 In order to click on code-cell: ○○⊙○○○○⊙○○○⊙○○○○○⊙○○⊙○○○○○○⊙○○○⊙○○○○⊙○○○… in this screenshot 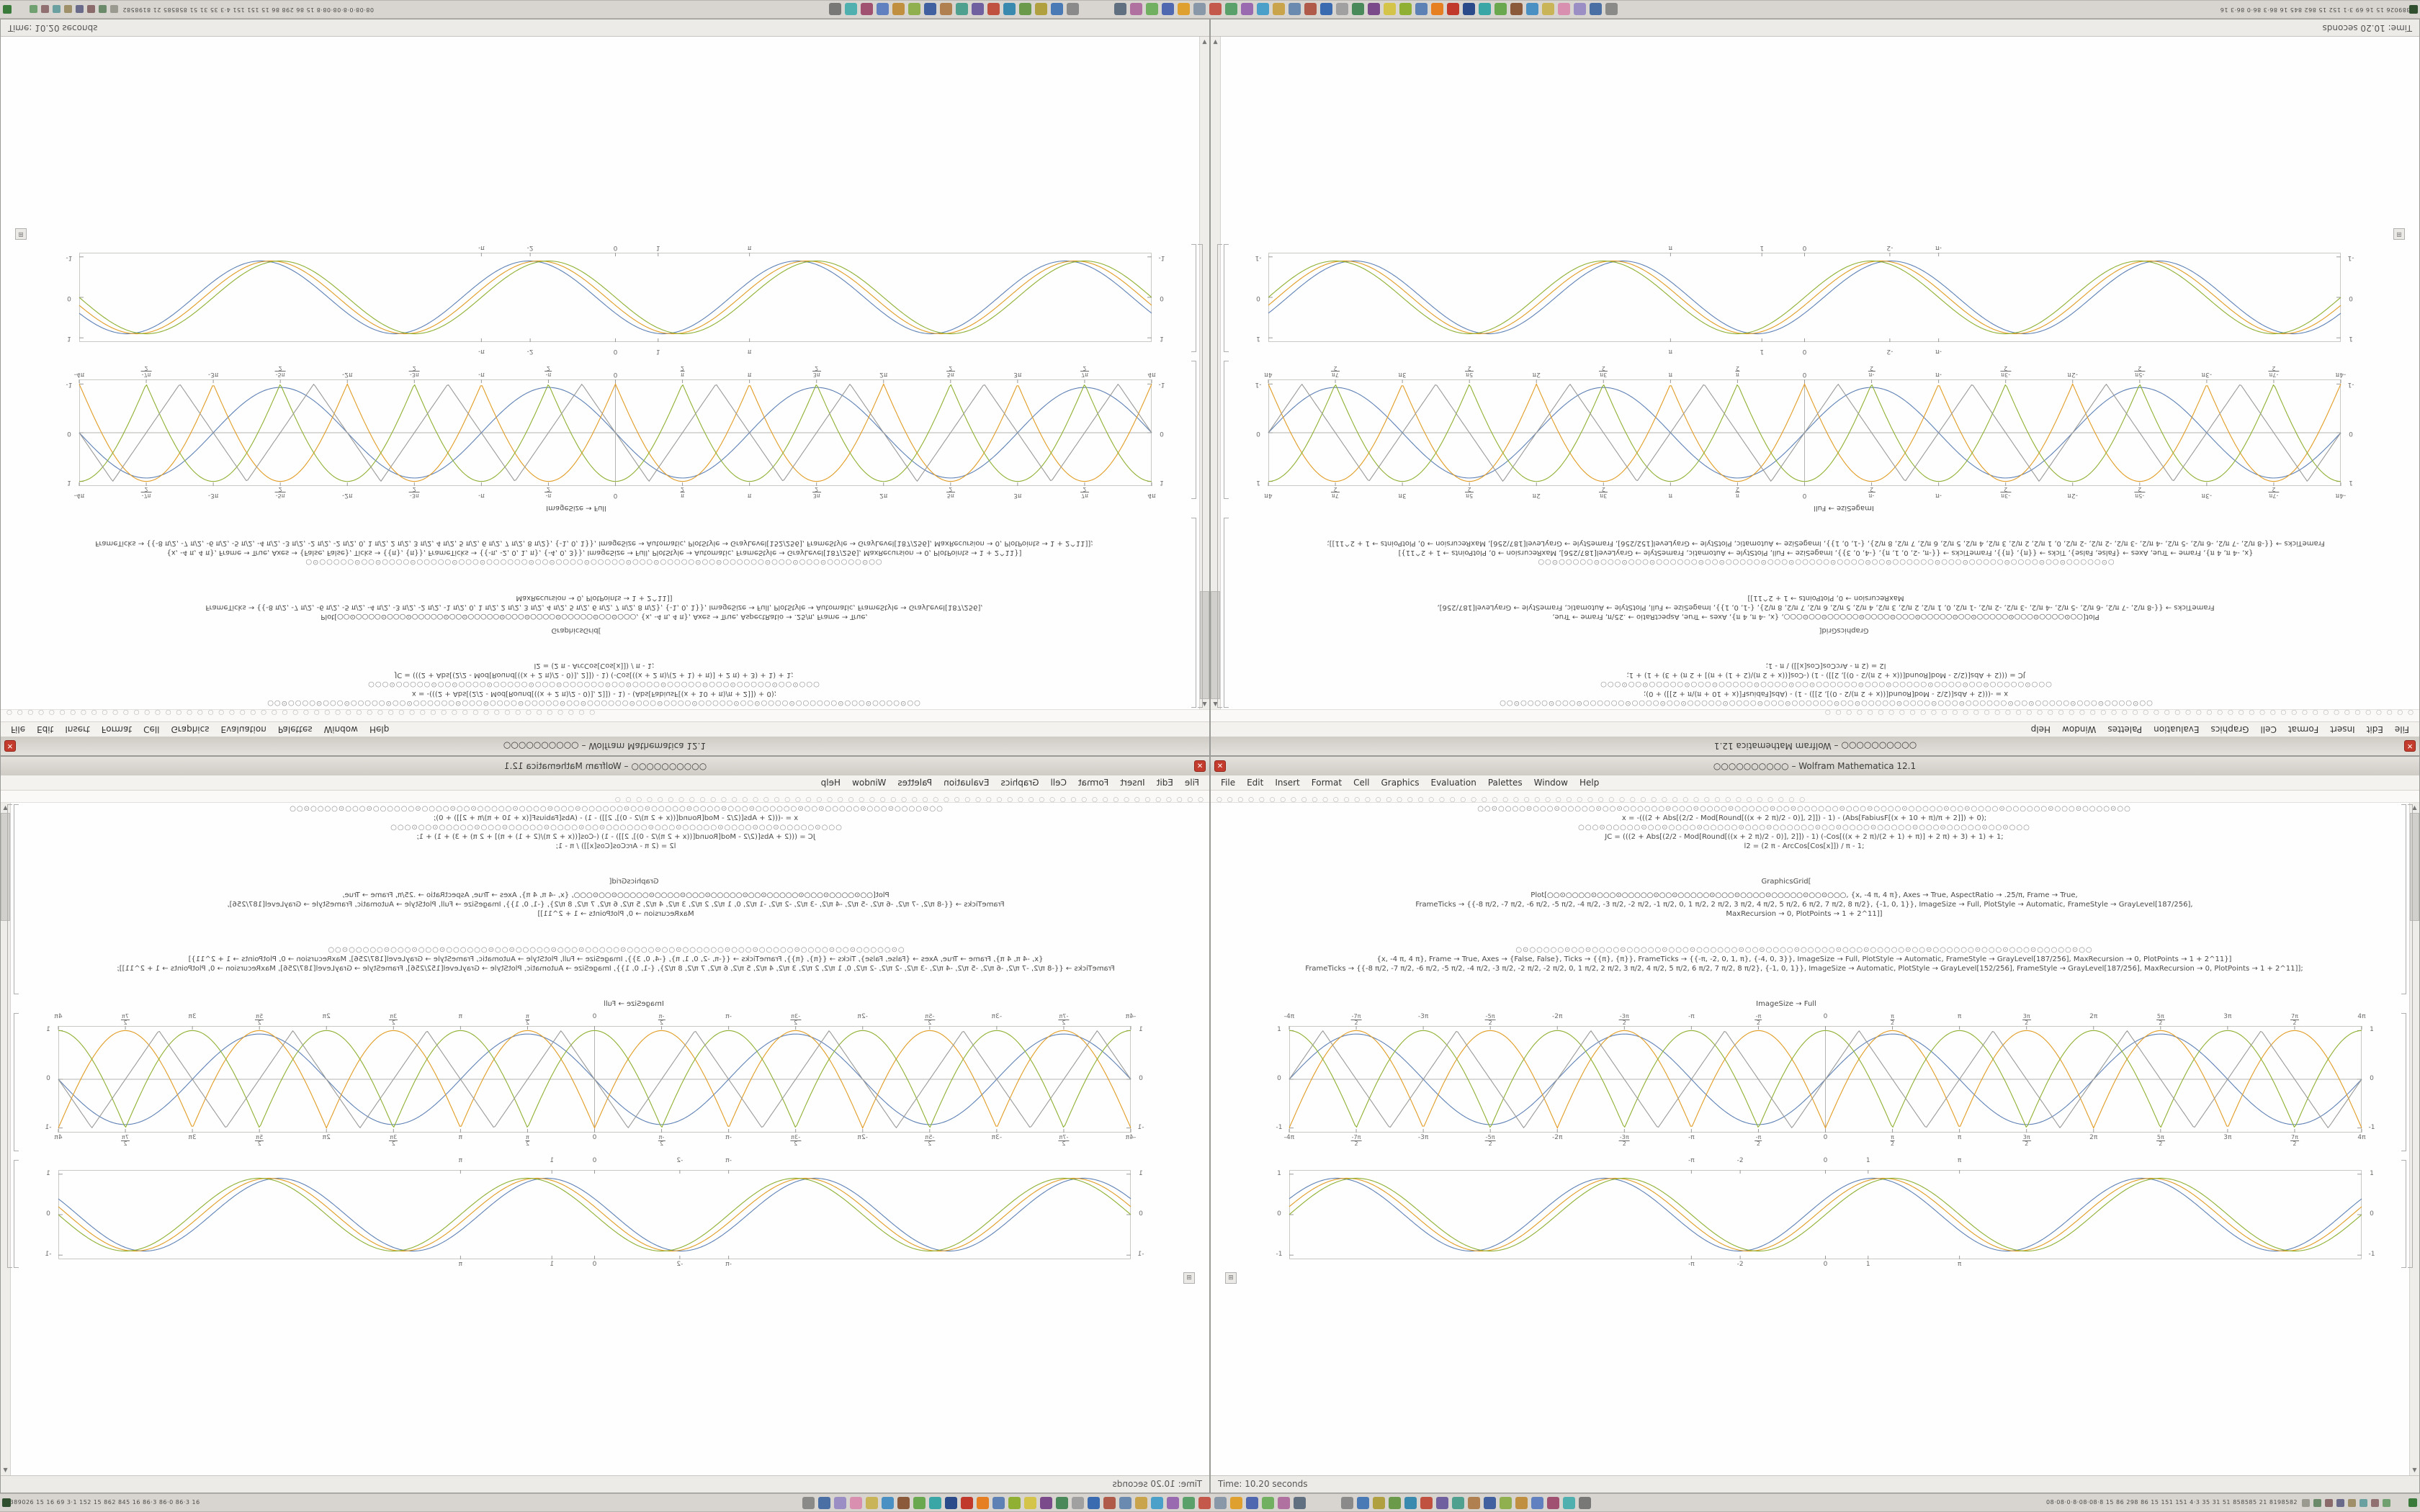, I will do `click(594, 684)`.